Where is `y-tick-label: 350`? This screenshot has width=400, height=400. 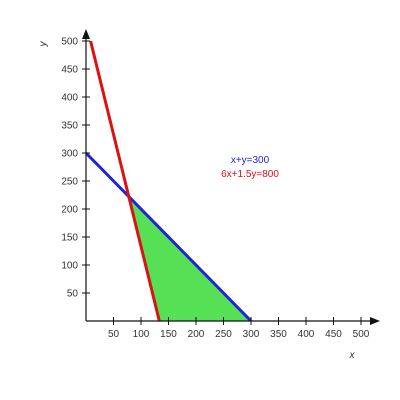
y-tick-label: 350 is located at coordinates (69, 126).